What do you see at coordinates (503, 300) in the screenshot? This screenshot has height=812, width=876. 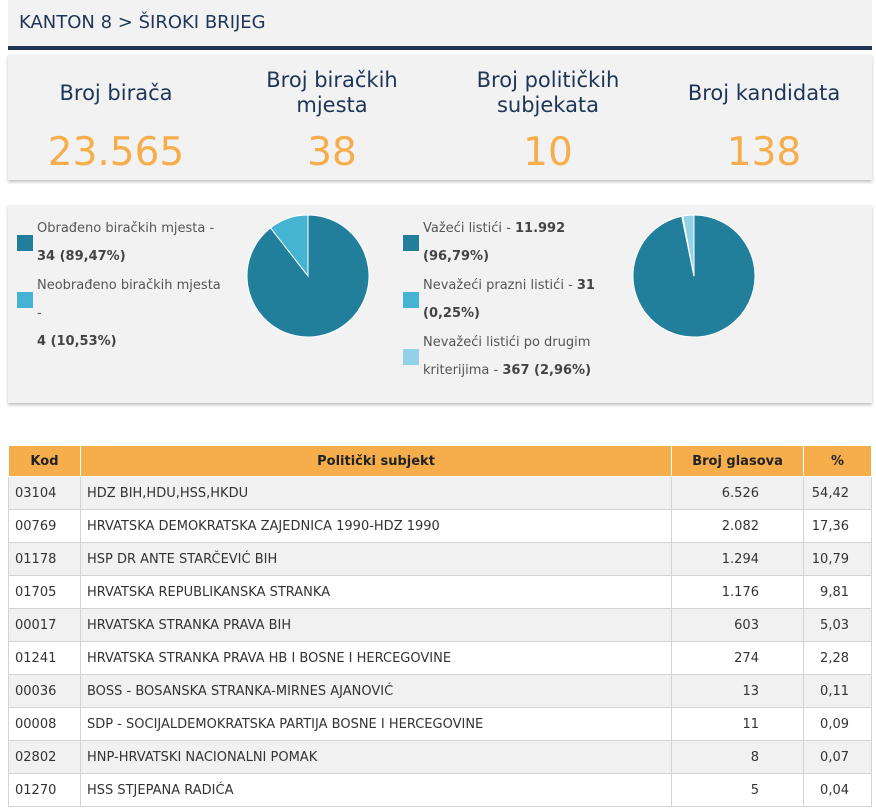 I see `legend-empty-ballots: Nevažeći prazni listići - 31 (0,25%)` at bounding box center [503, 300].